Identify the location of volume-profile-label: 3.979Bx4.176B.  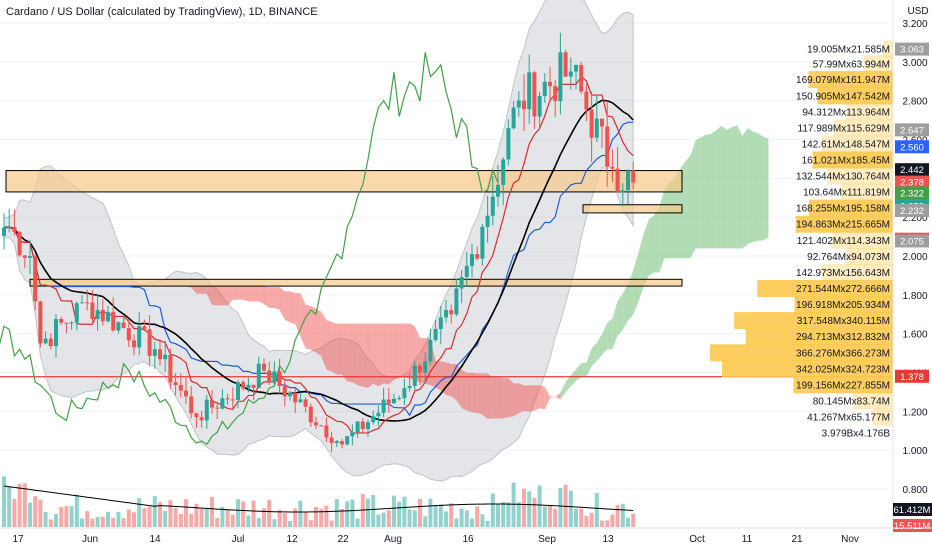
(856, 434).